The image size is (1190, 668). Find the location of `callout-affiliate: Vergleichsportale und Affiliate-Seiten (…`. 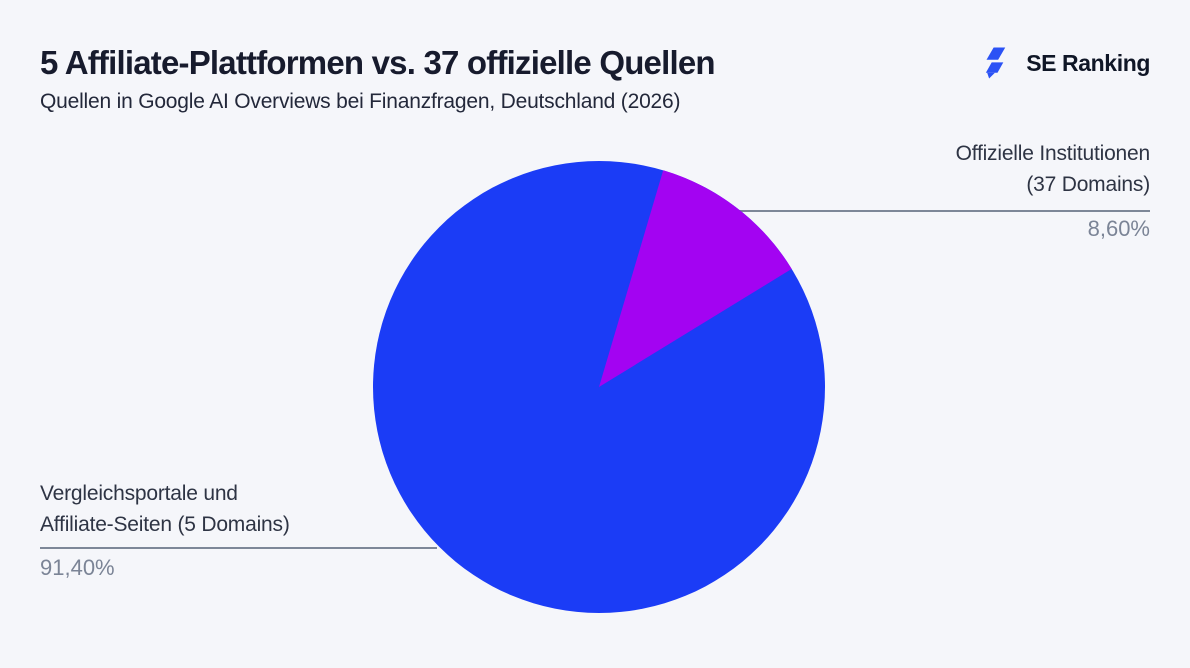

callout-affiliate: Vergleichsportale und Affiliate-Seiten (… is located at coordinates (165, 509).